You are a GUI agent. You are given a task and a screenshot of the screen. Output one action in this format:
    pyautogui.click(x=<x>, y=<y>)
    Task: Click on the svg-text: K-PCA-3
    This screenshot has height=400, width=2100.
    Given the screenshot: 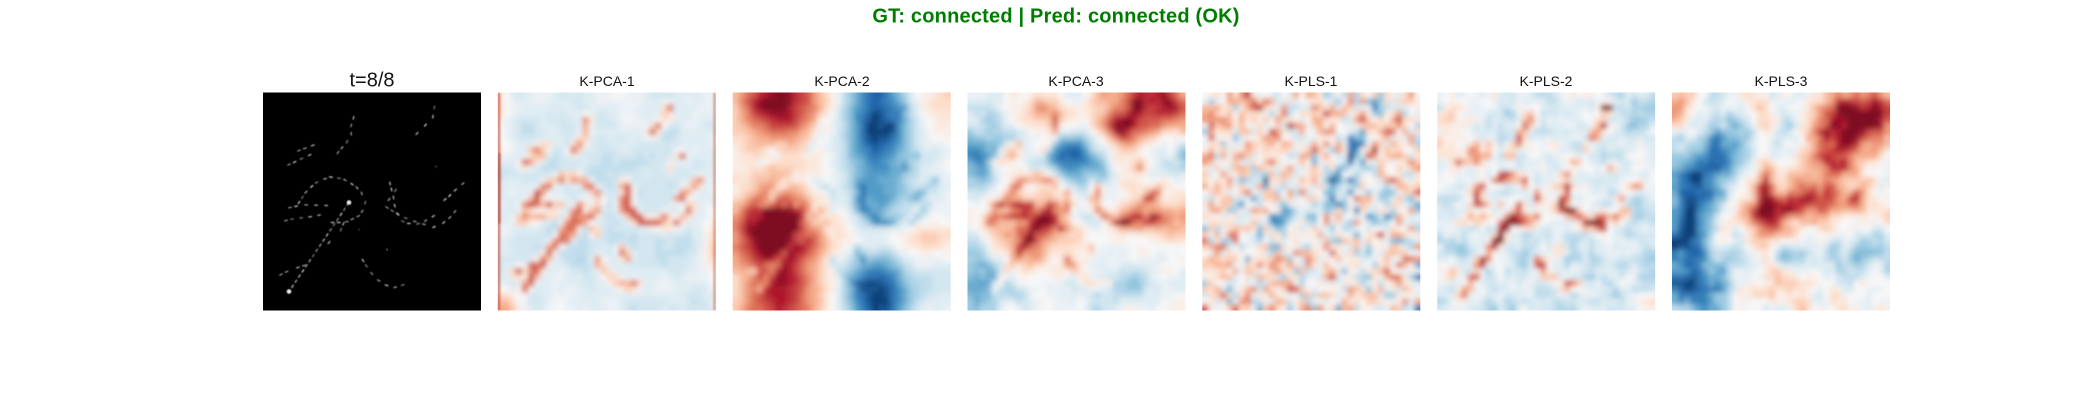 What is the action you would take?
    pyautogui.click(x=1075, y=81)
    